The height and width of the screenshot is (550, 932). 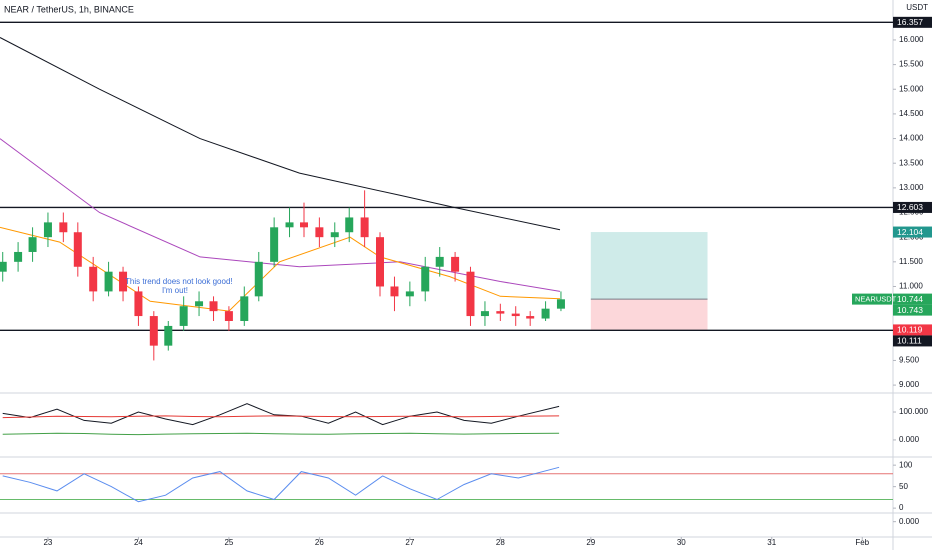 I want to click on y-tick-label: 15.500, so click(x=911, y=64).